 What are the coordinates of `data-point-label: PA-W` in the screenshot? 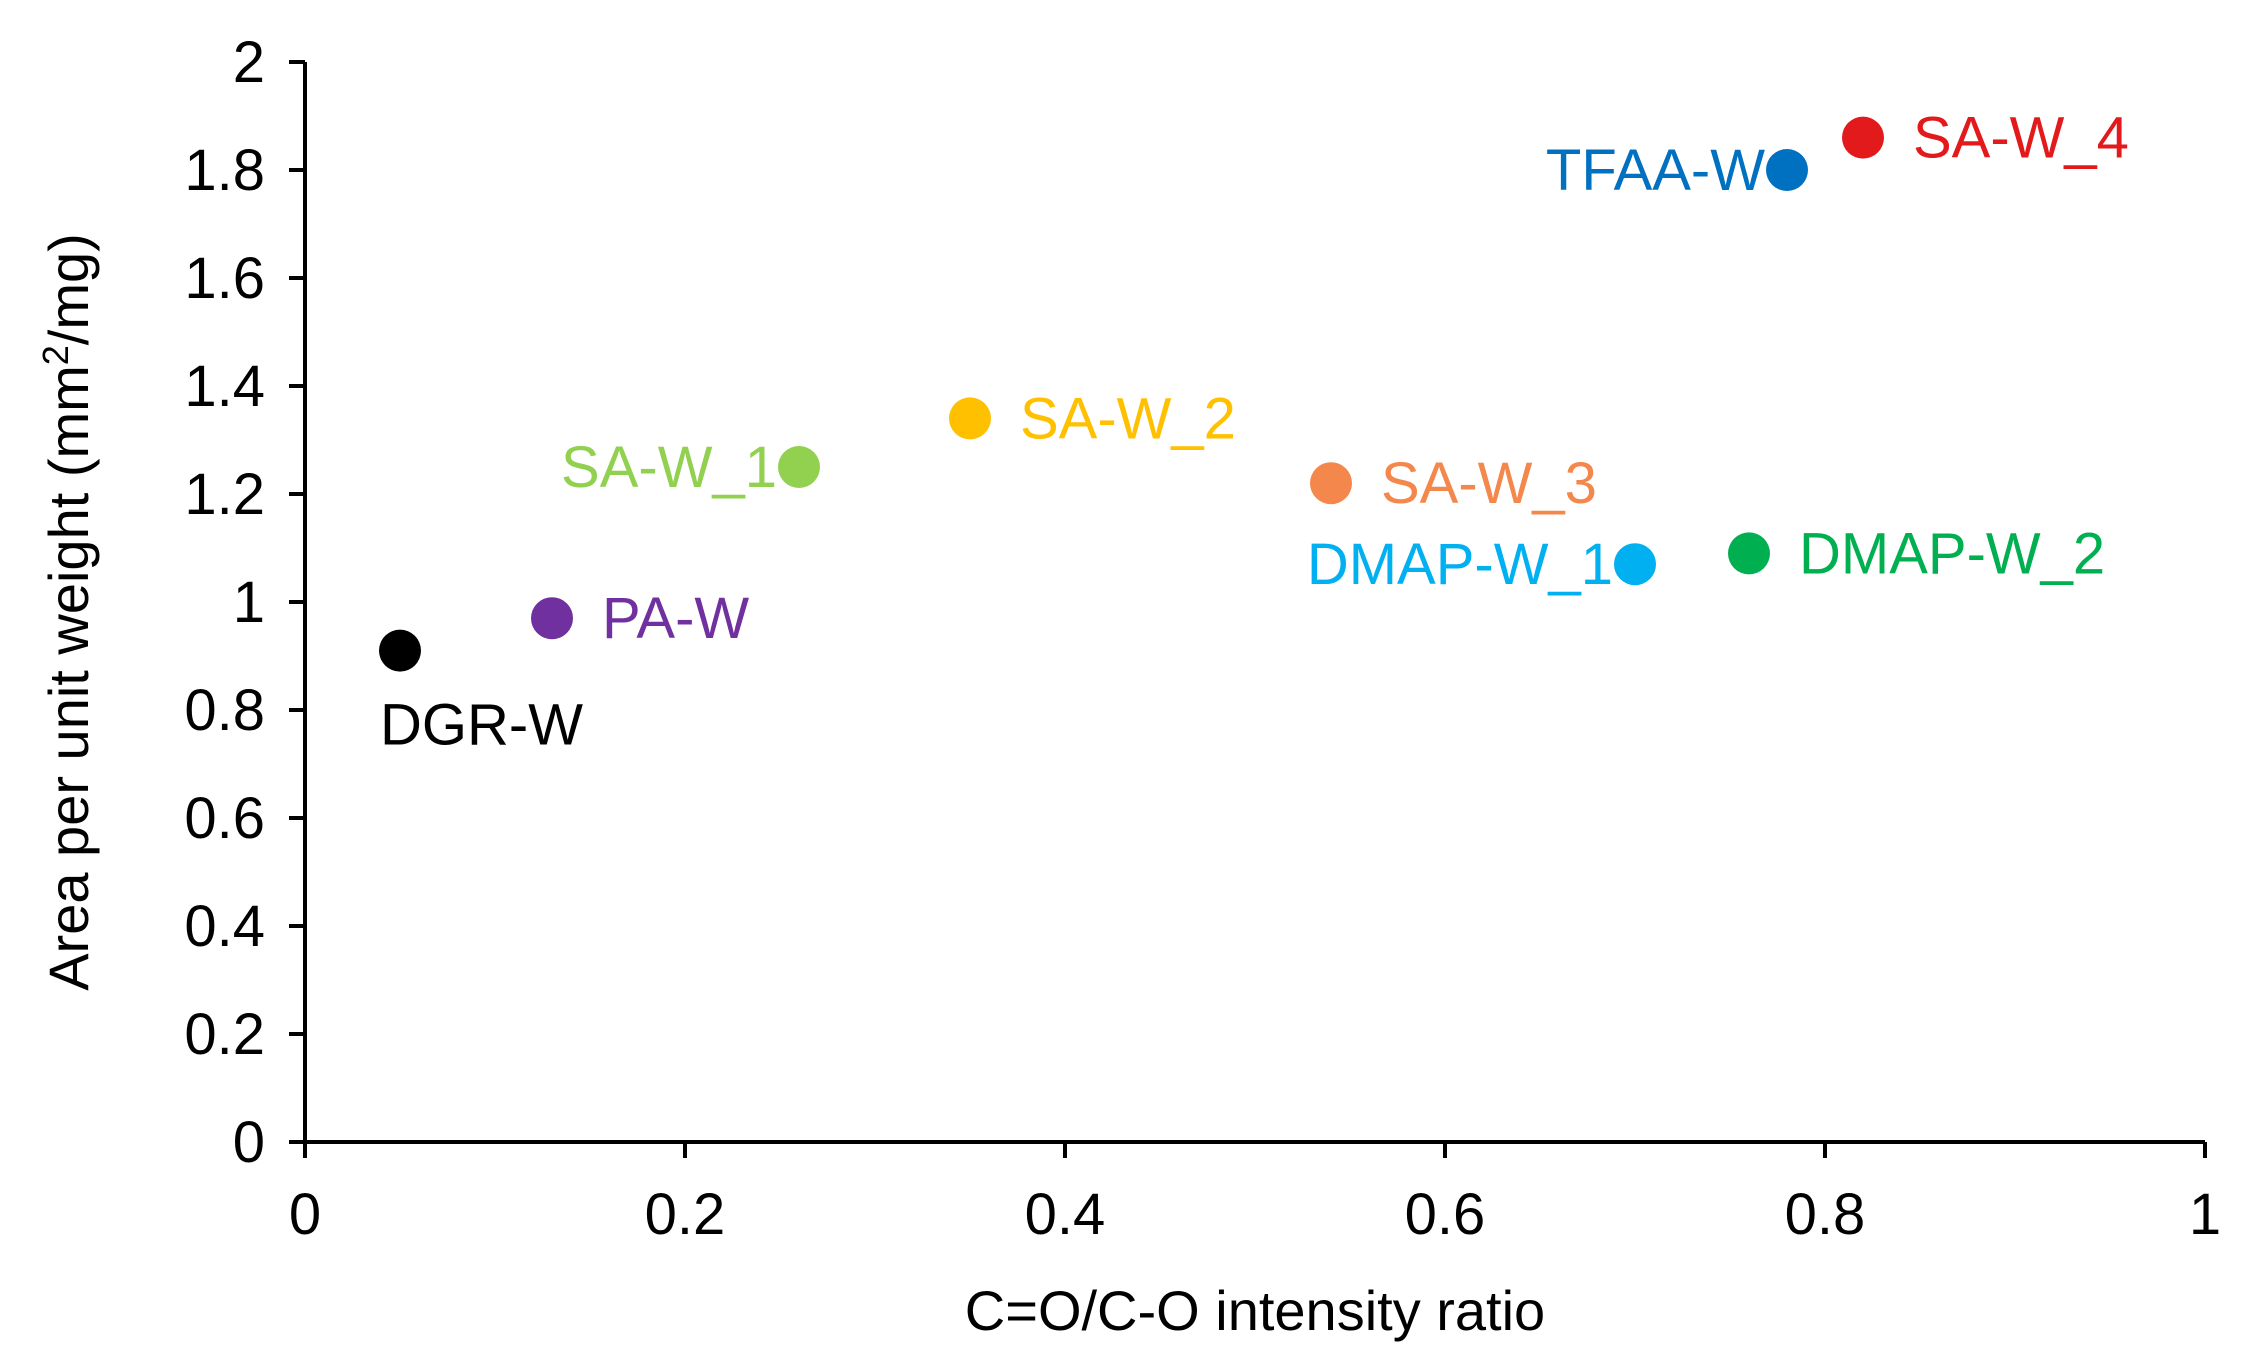 It's located at (675, 618).